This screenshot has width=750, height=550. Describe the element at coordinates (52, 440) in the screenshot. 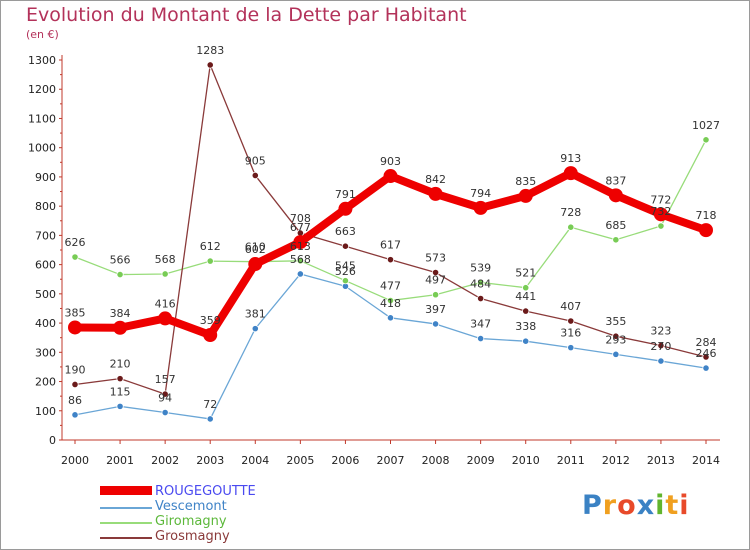

I see `y-tick-label: 0` at that location.